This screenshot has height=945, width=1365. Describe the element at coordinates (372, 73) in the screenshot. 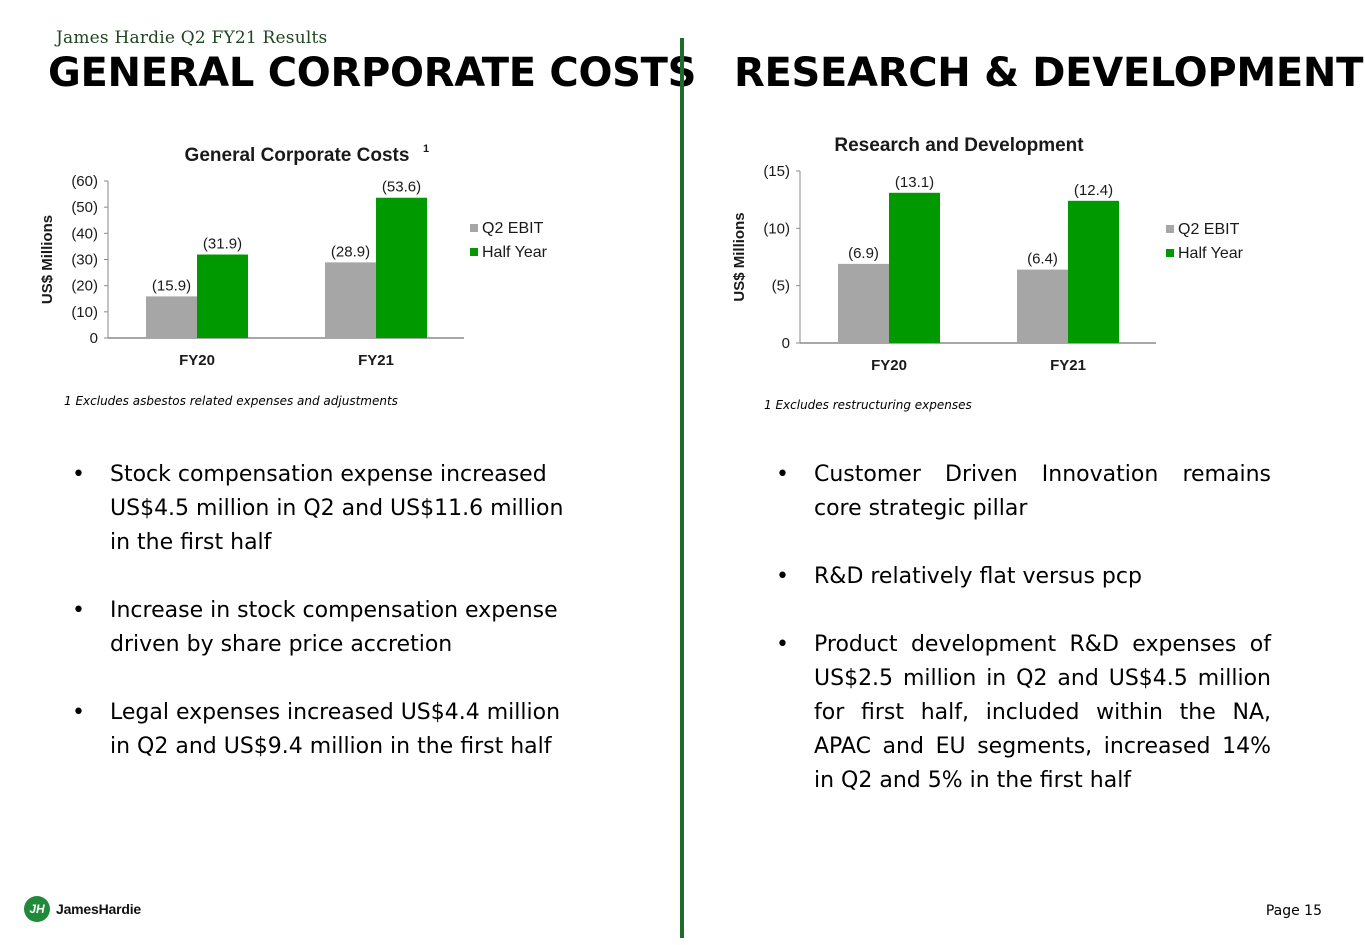

I see `left-section-title: GENERAL CORPORATE COSTS` at that location.